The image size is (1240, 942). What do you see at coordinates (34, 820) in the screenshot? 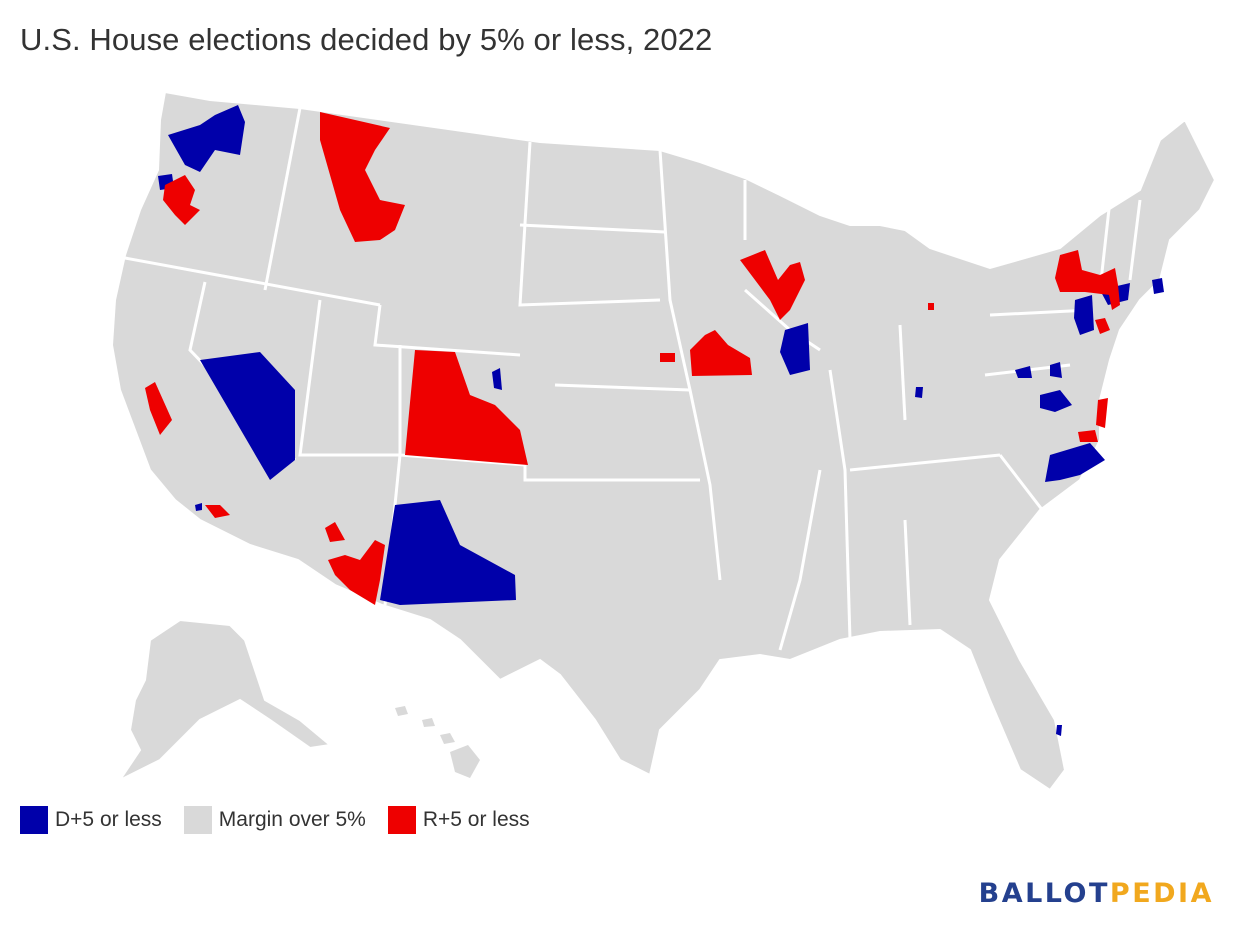
I see `legend-swatch-dem` at bounding box center [34, 820].